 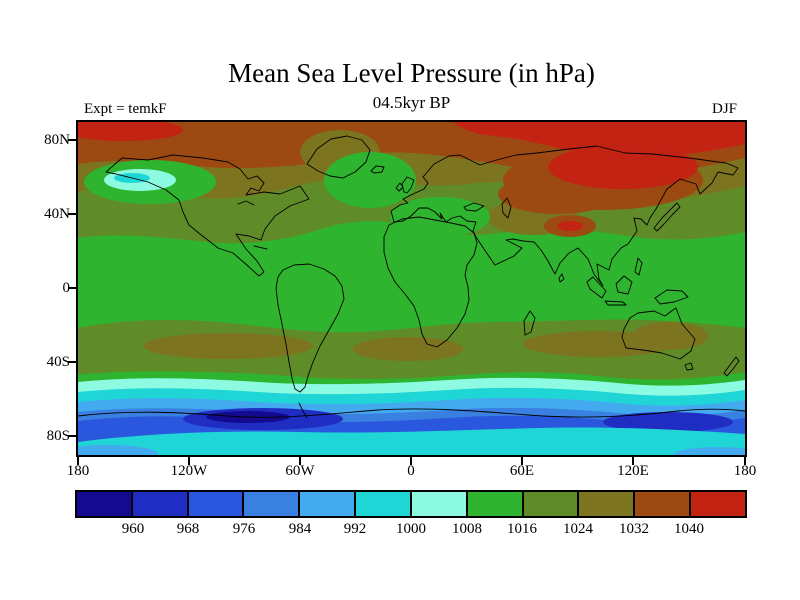 What do you see at coordinates (638, 266) in the screenshot?
I see `coastline-philippines` at bounding box center [638, 266].